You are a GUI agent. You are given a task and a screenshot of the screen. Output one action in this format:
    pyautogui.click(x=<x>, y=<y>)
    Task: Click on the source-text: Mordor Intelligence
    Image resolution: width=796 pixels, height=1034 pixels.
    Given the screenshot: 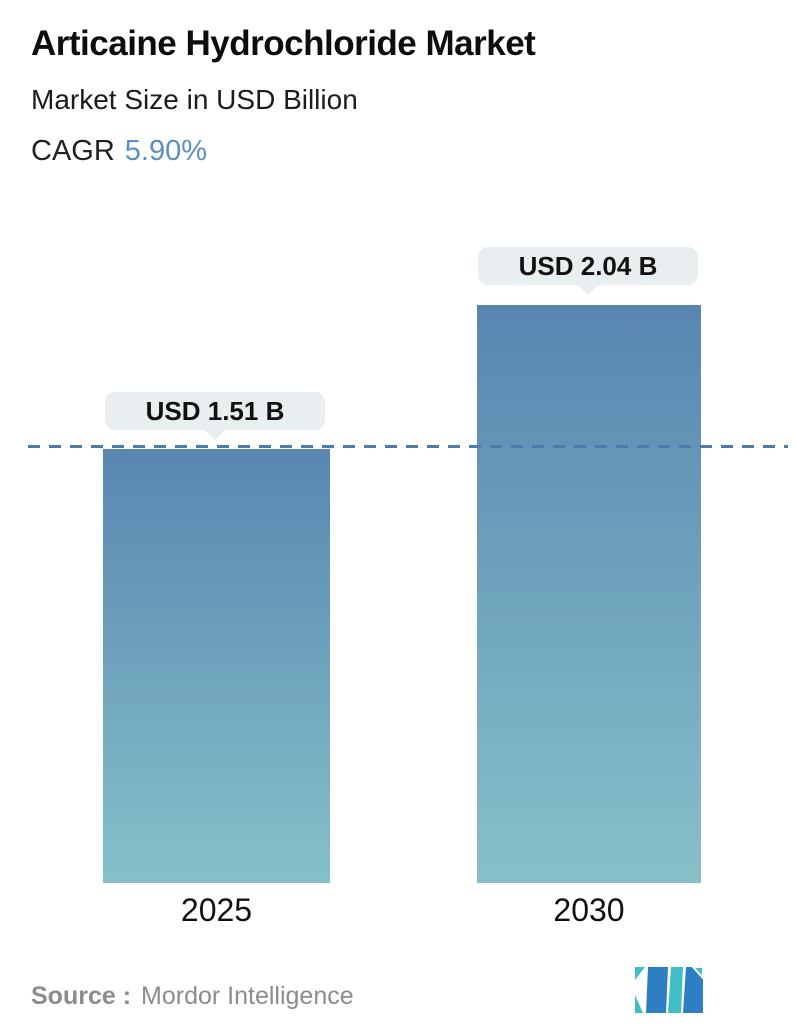 What is the action you would take?
    pyautogui.click(x=247, y=996)
    